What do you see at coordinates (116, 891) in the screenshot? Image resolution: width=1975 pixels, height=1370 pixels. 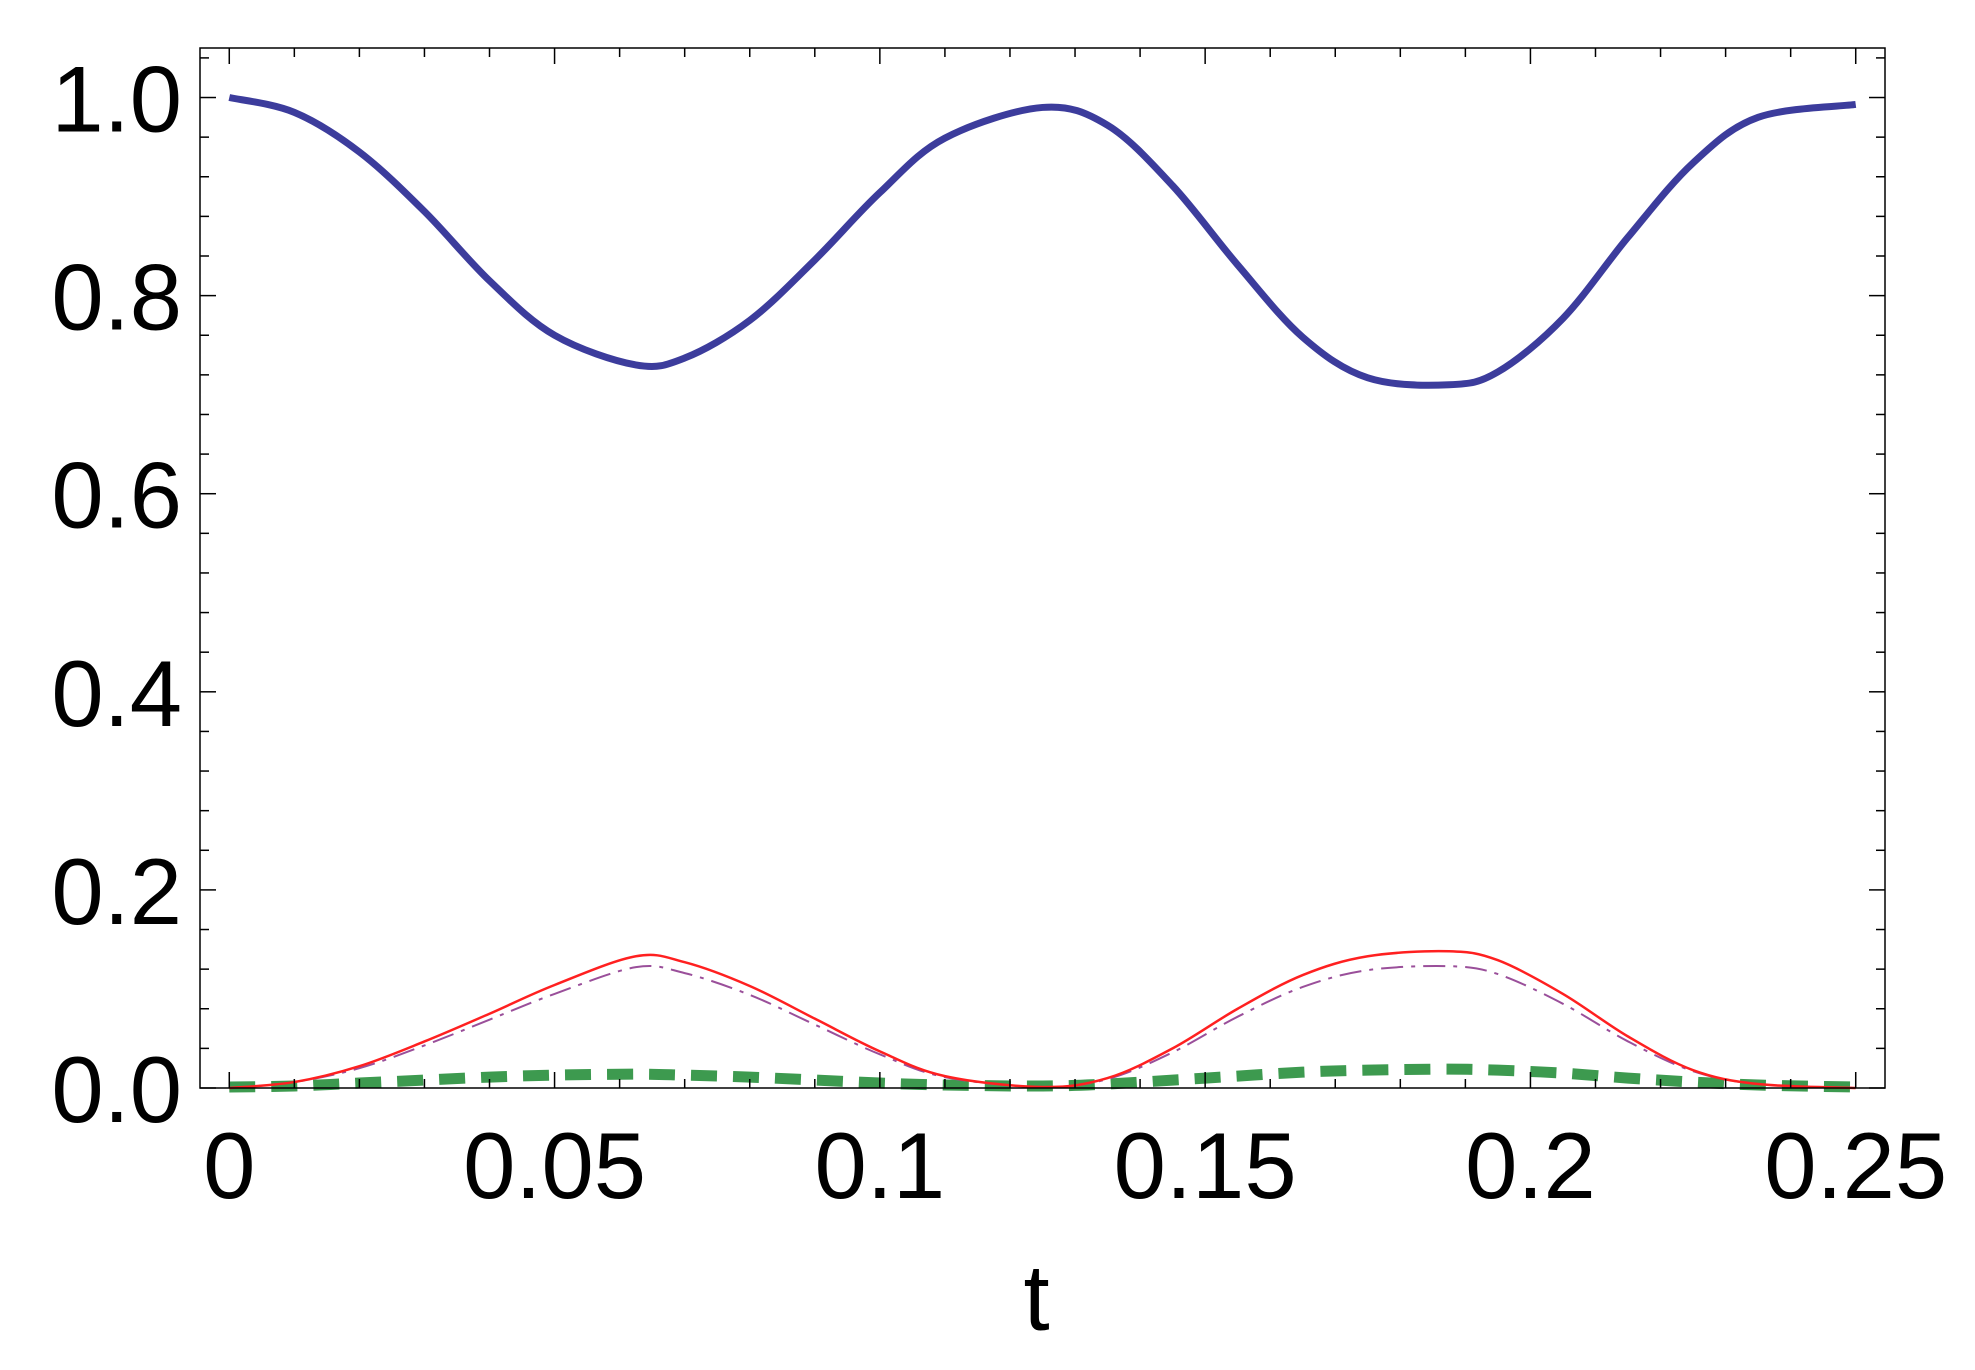 I see `y-tick-label: 0.2` at bounding box center [116, 891].